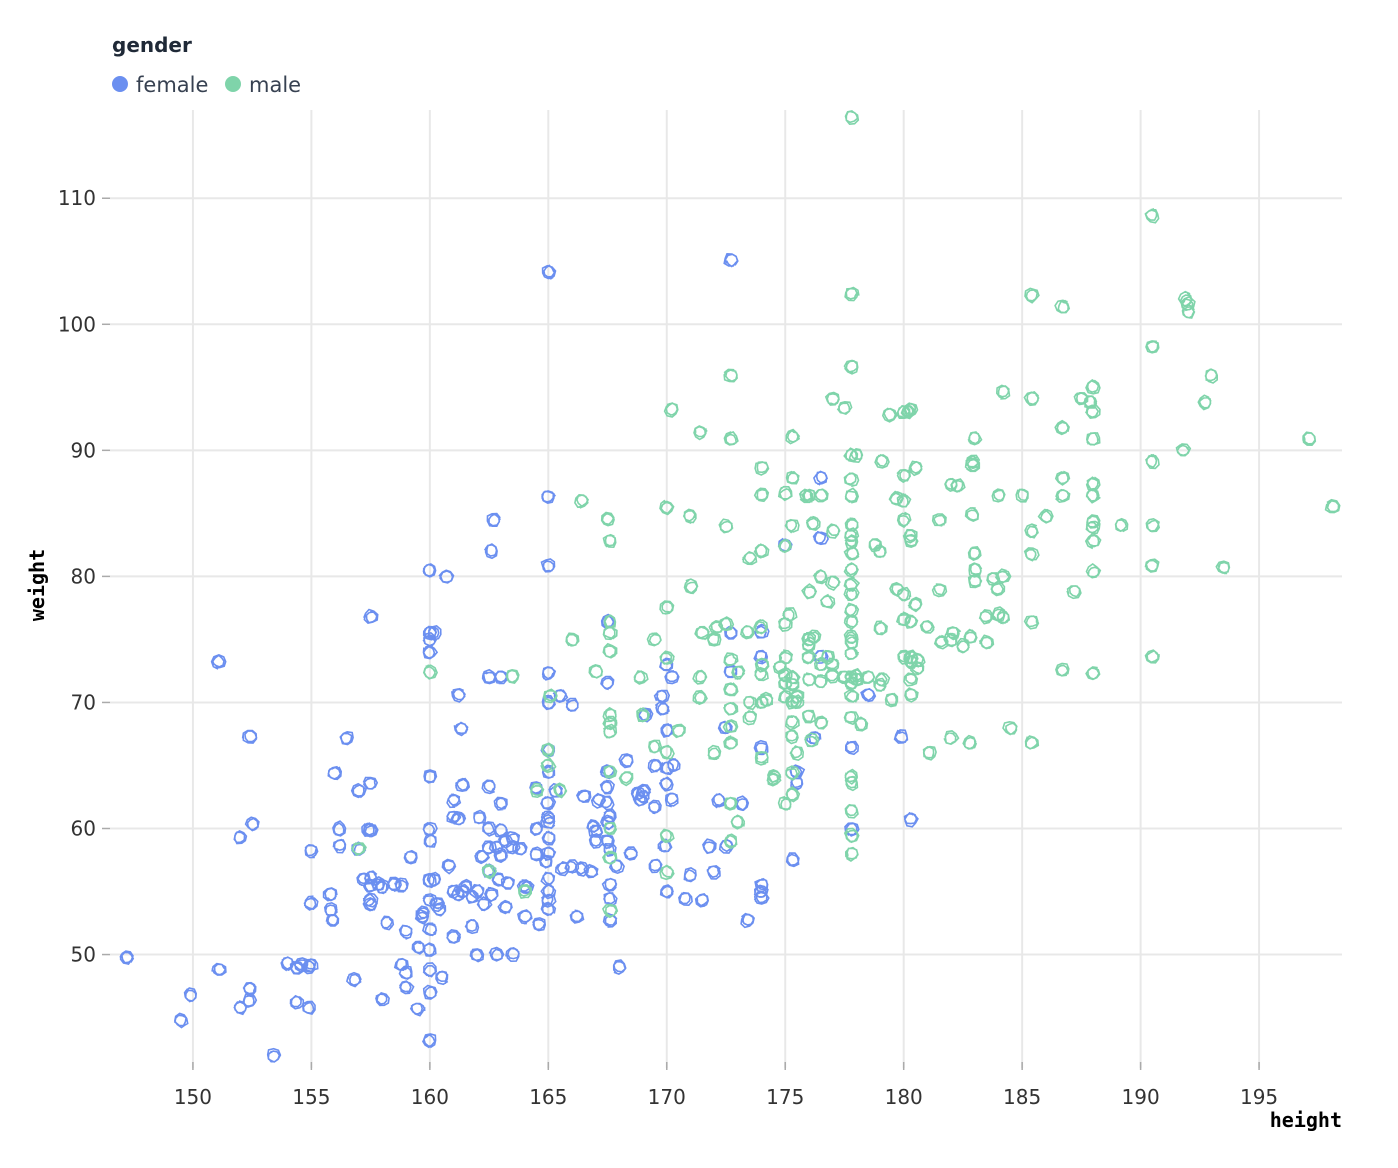 The width and height of the screenshot is (1398, 1168). I want to click on x-tick-label: 185, so click(1022, 1097).